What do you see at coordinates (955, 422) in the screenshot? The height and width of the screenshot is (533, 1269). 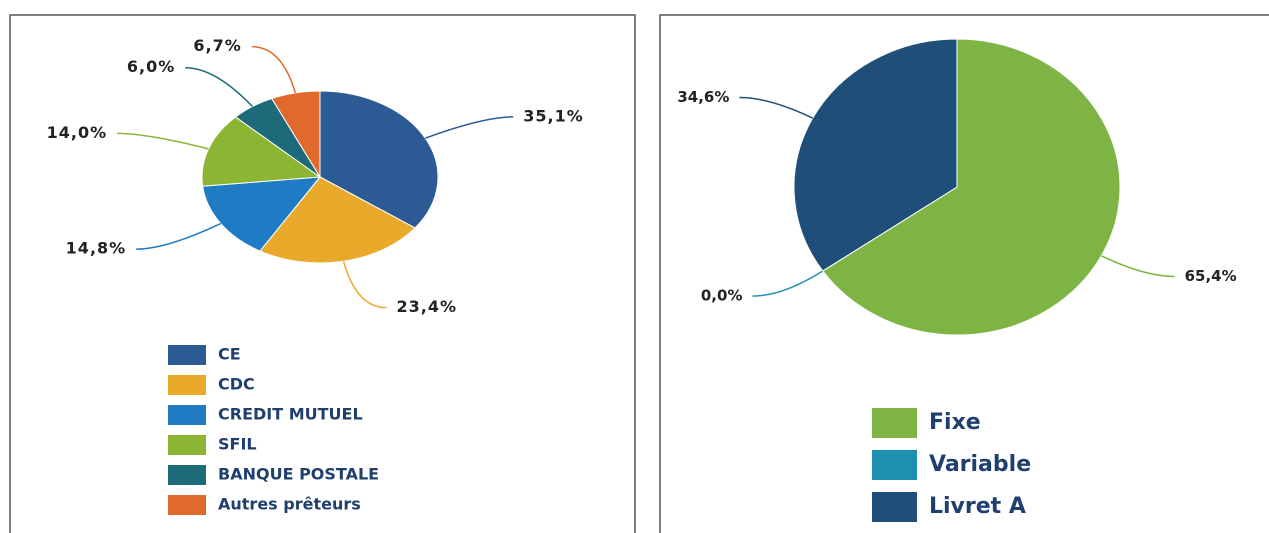 I see `legend-label: Fixe` at bounding box center [955, 422].